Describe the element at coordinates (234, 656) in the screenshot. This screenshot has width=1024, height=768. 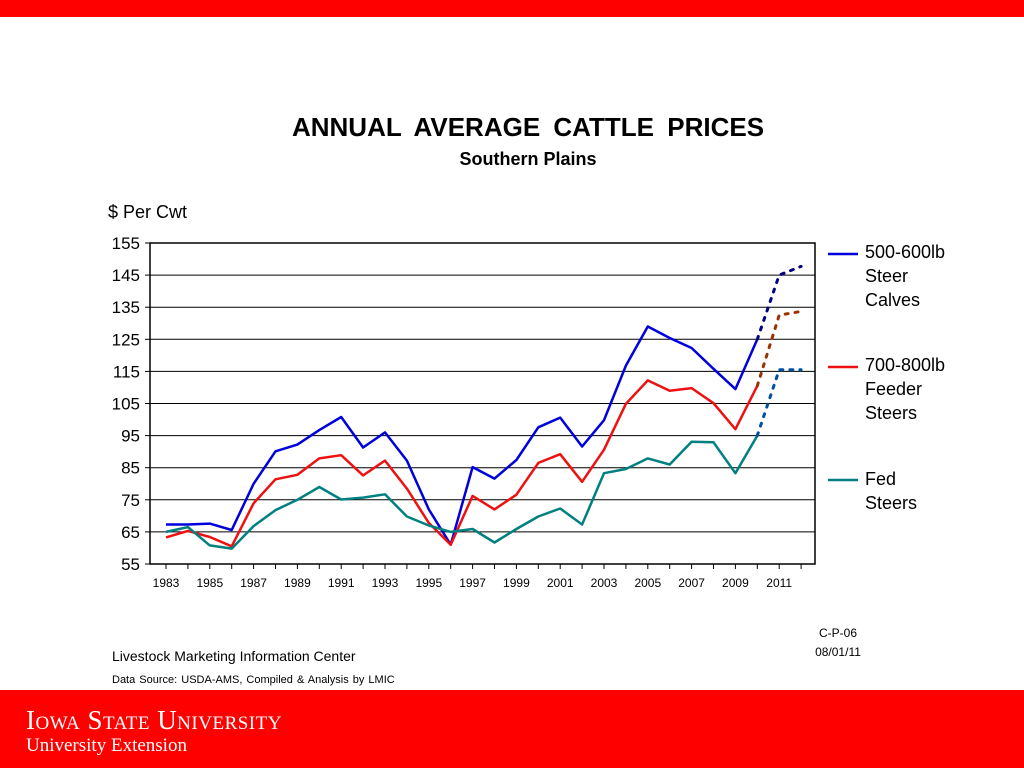
I see `source-organization: Livestock Marketing Information Center` at that location.